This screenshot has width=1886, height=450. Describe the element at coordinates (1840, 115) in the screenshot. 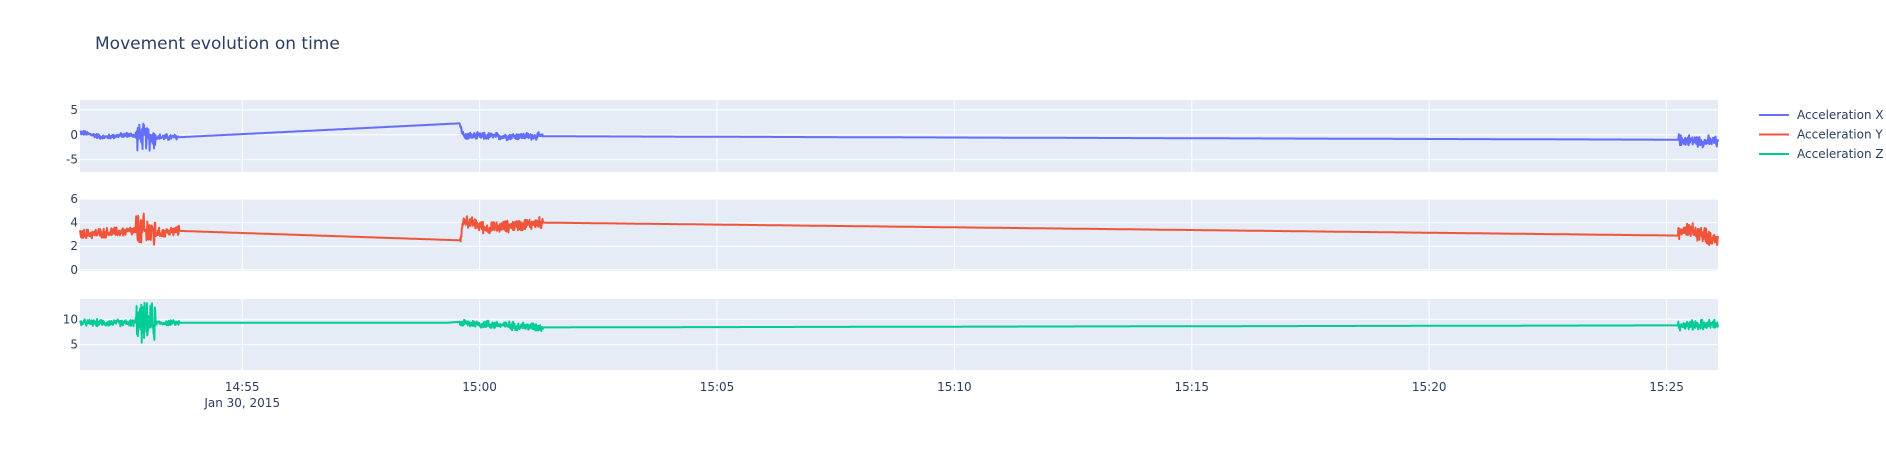

I see `legend-label: Acceleration X` at that location.